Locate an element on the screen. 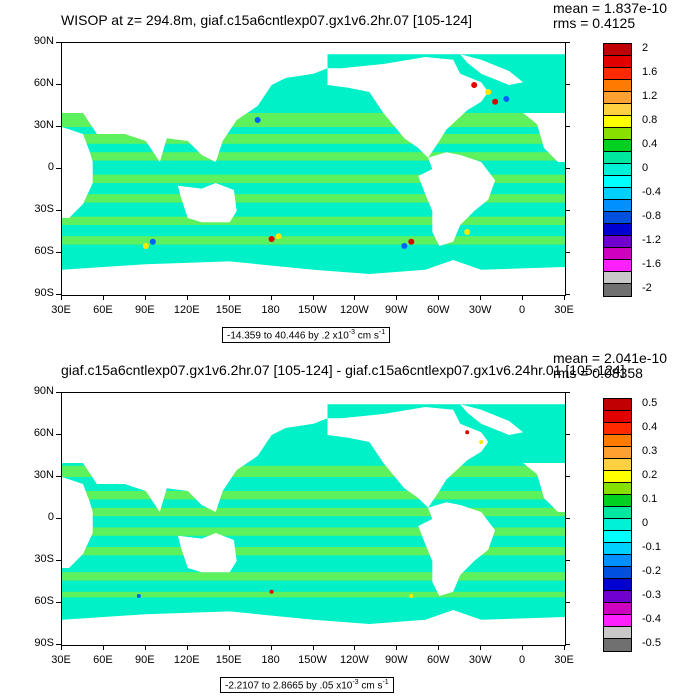 The image size is (700, 700). lon-tick-label: 30W is located at coordinates (480, 660).